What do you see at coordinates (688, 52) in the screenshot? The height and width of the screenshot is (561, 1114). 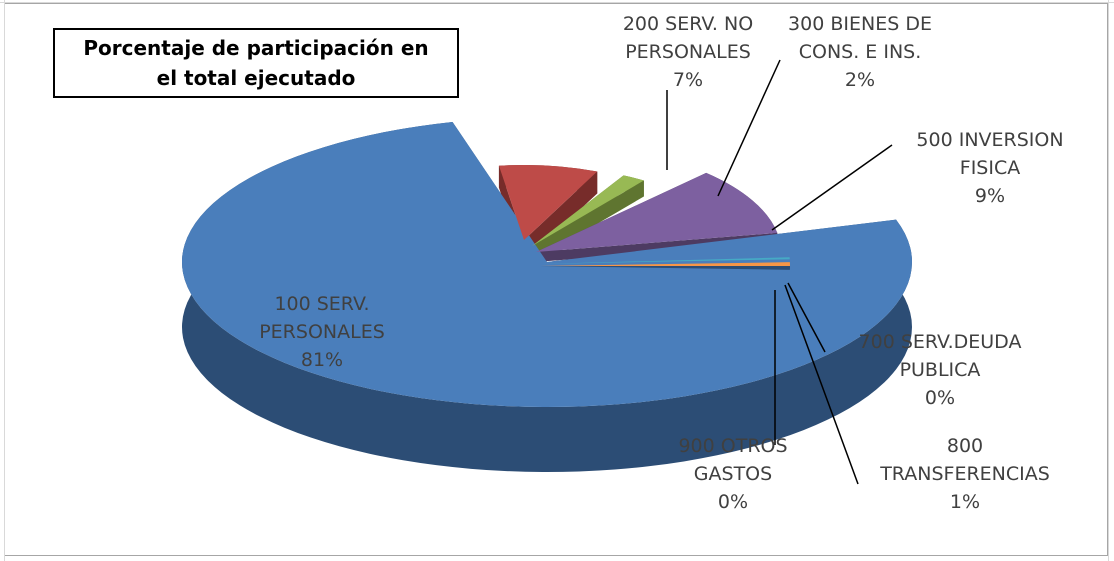 I see `slice-label-200: PERSONALES` at bounding box center [688, 52].